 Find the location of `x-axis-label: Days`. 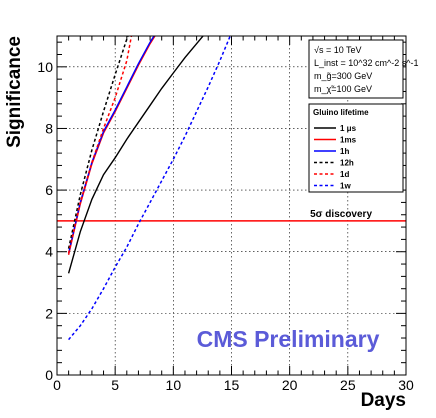

x-axis-label: Days is located at coordinates (383, 400).